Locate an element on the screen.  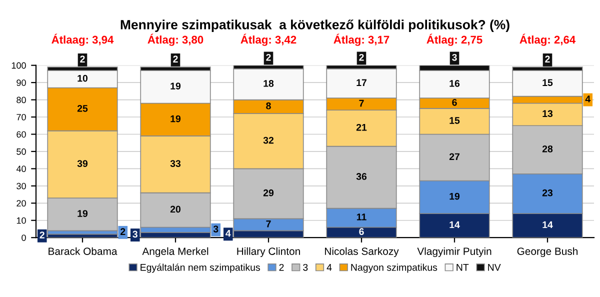
x-tick-label: Barack Obama is located at coordinates (83, 251).